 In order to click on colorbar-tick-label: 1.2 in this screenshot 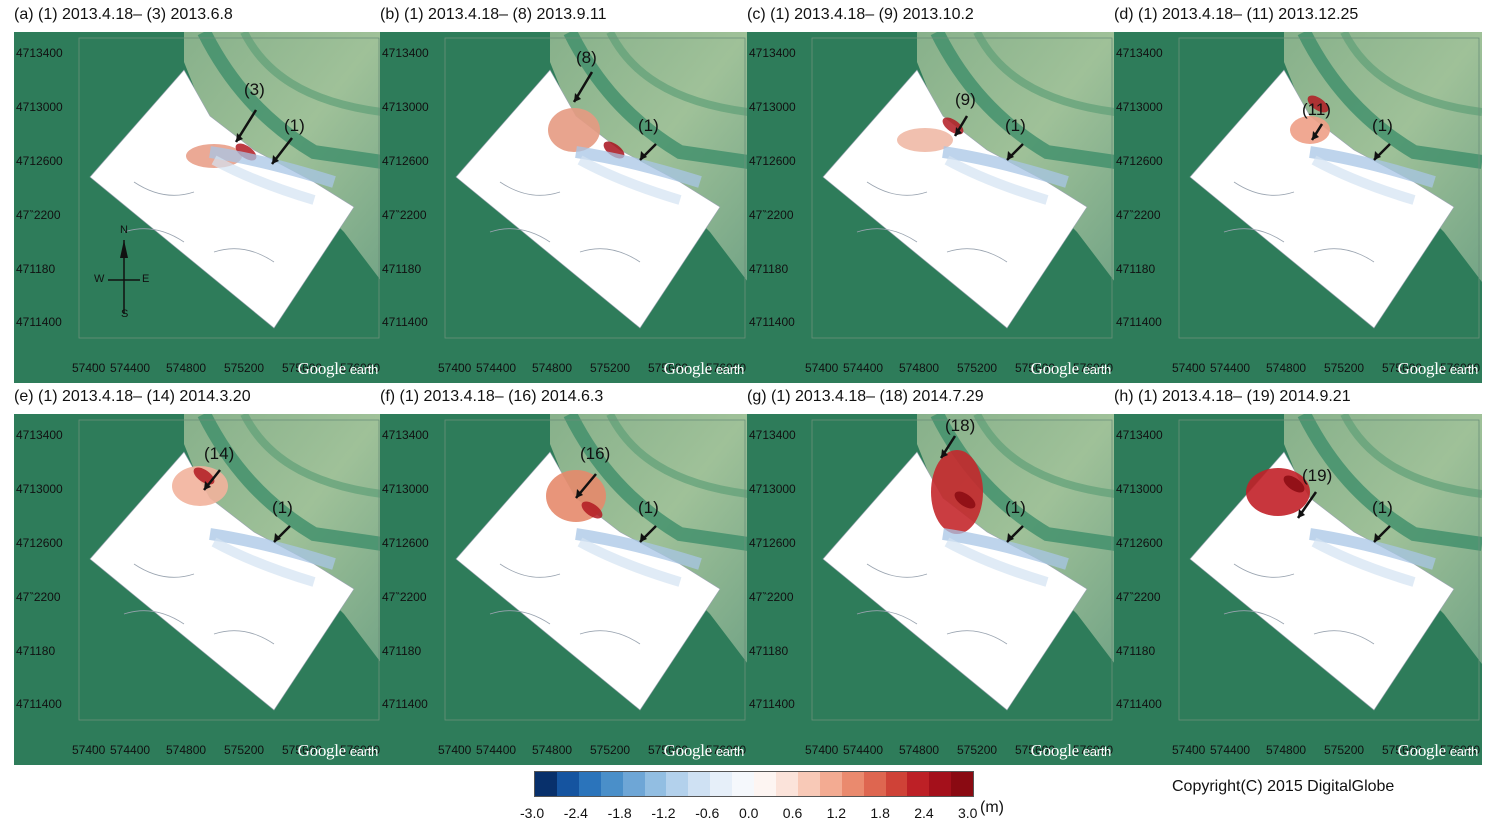, I will do `click(836, 813)`.